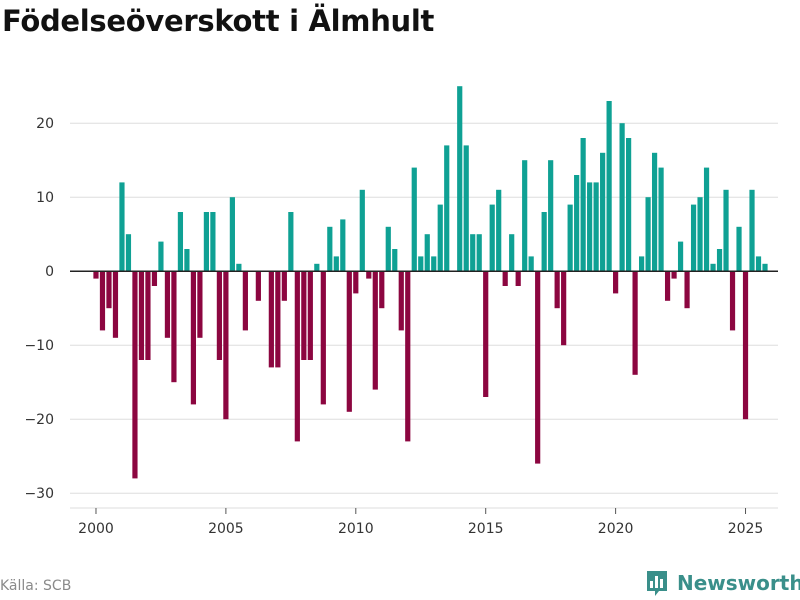 This screenshot has height=600, width=800. I want to click on y-tick-label: −20, so click(39, 420).